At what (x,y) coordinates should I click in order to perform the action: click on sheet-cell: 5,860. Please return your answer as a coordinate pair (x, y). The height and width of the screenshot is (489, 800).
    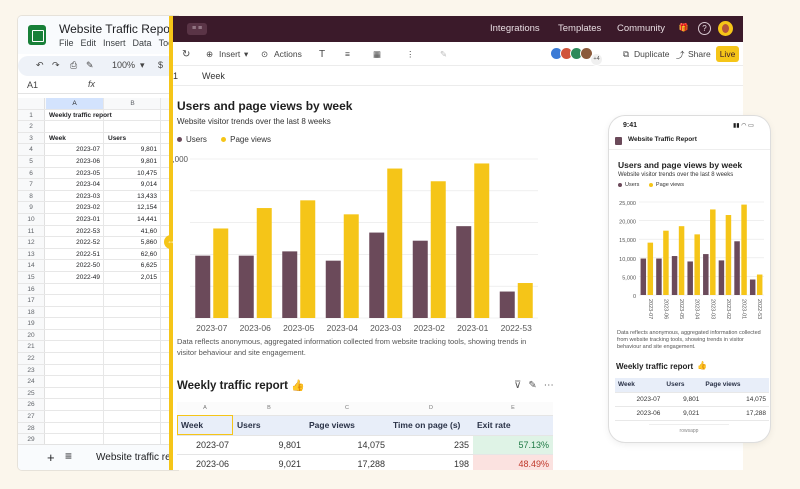
    Looking at the image, I should click on (133, 242).